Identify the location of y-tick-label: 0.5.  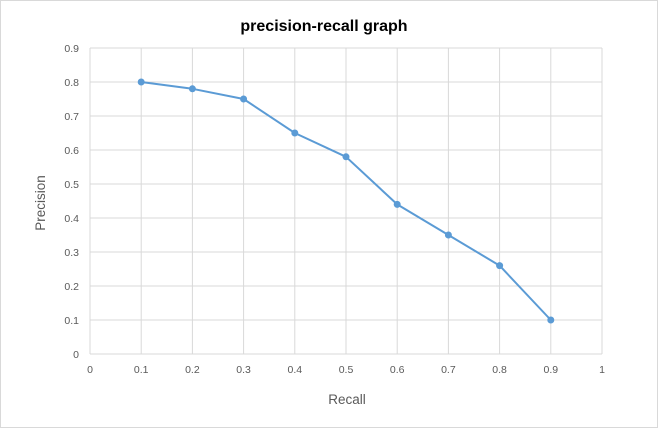
(71, 185).